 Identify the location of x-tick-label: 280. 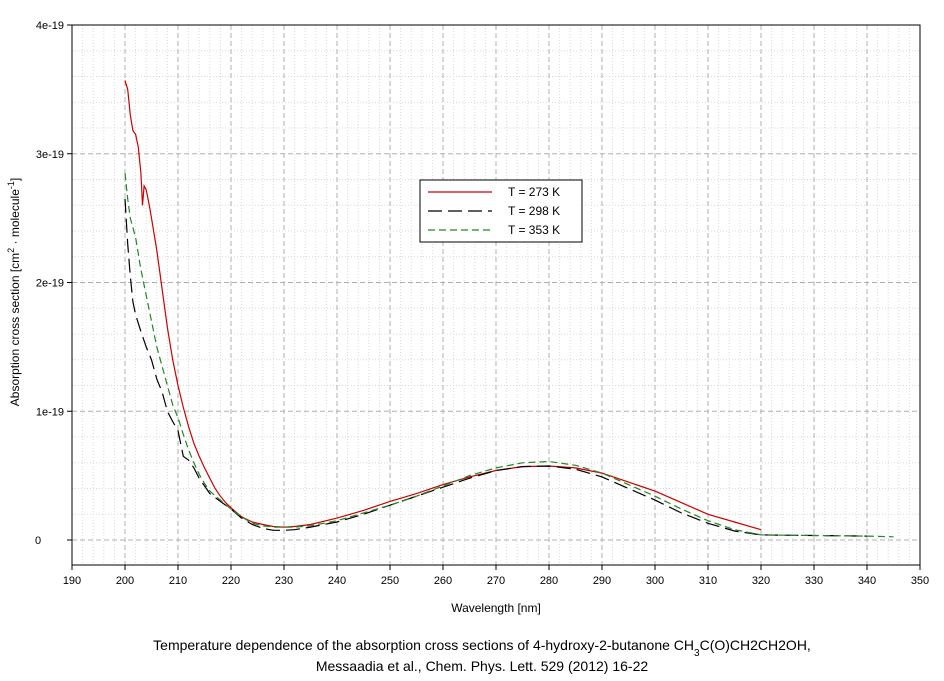
(549, 581).